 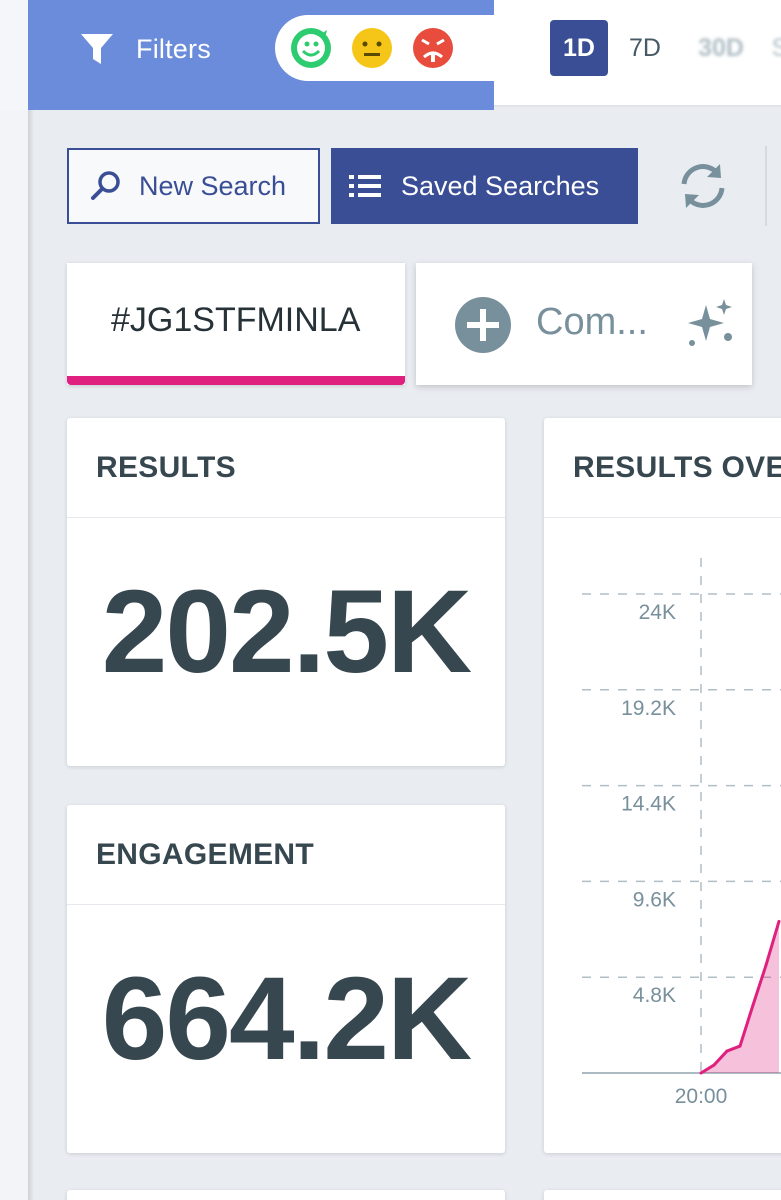 I want to click on negative-face-icon, so click(x=433, y=48).